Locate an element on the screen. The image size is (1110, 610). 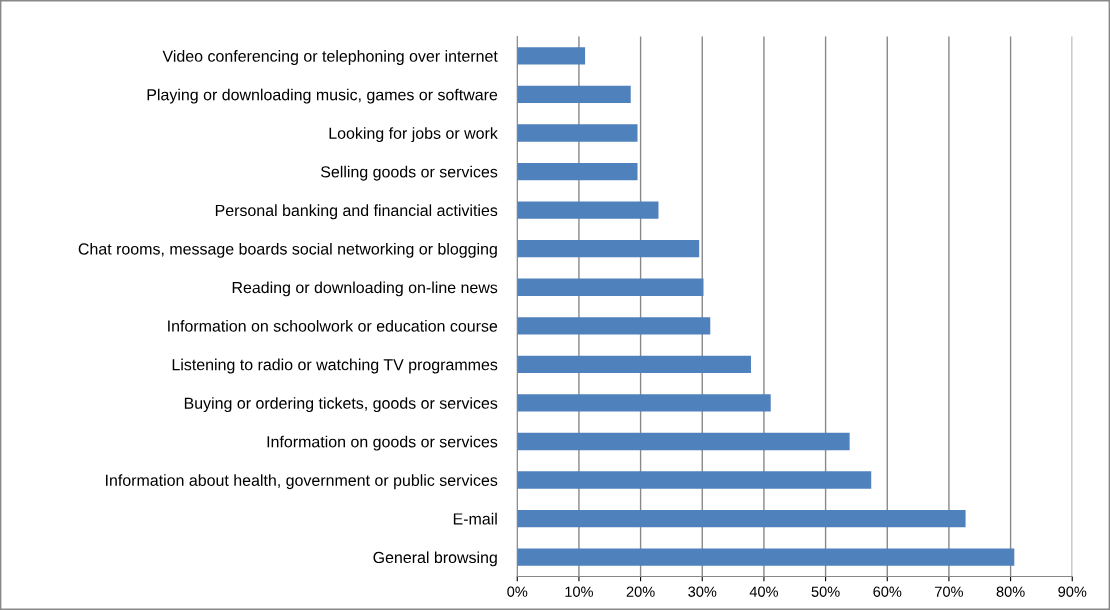
y-tick-label: Chat rooms, message boards social networking or blogging is located at coordinates (287, 250).